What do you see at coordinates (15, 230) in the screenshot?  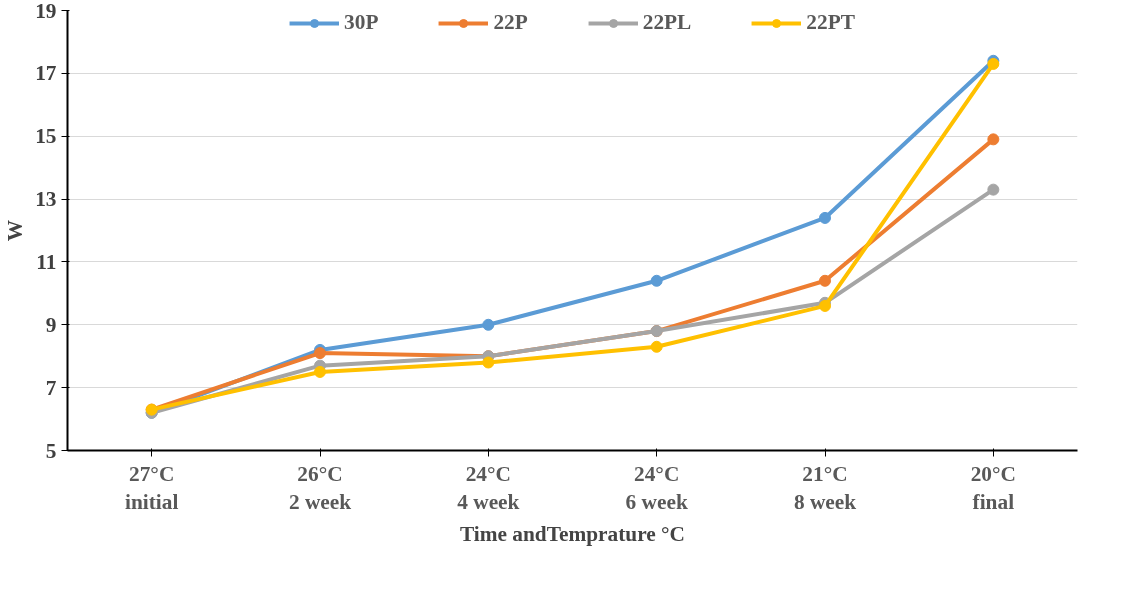 I see `y-axis-title: W` at bounding box center [15, 230].